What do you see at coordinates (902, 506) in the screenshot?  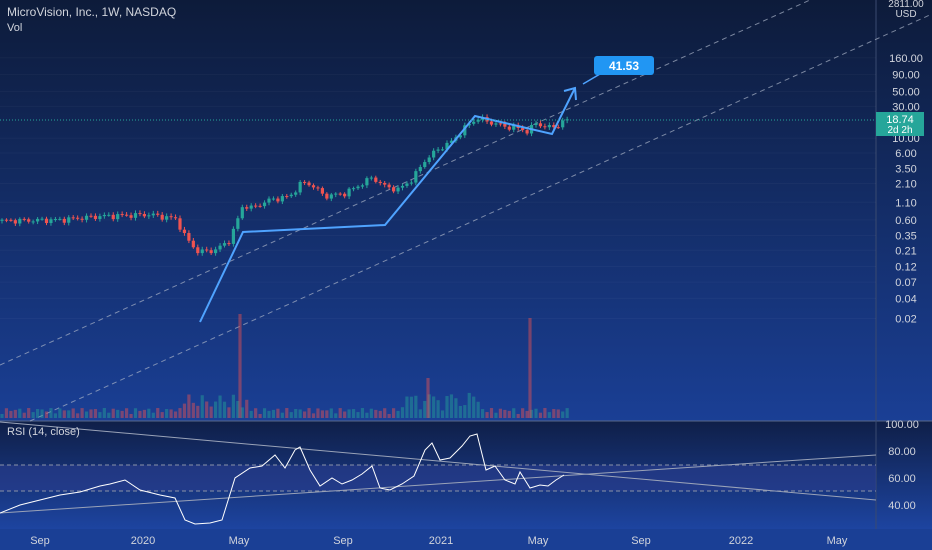 I see `rsi-axis-tick: 40.00` at bounding box center [902, 506].